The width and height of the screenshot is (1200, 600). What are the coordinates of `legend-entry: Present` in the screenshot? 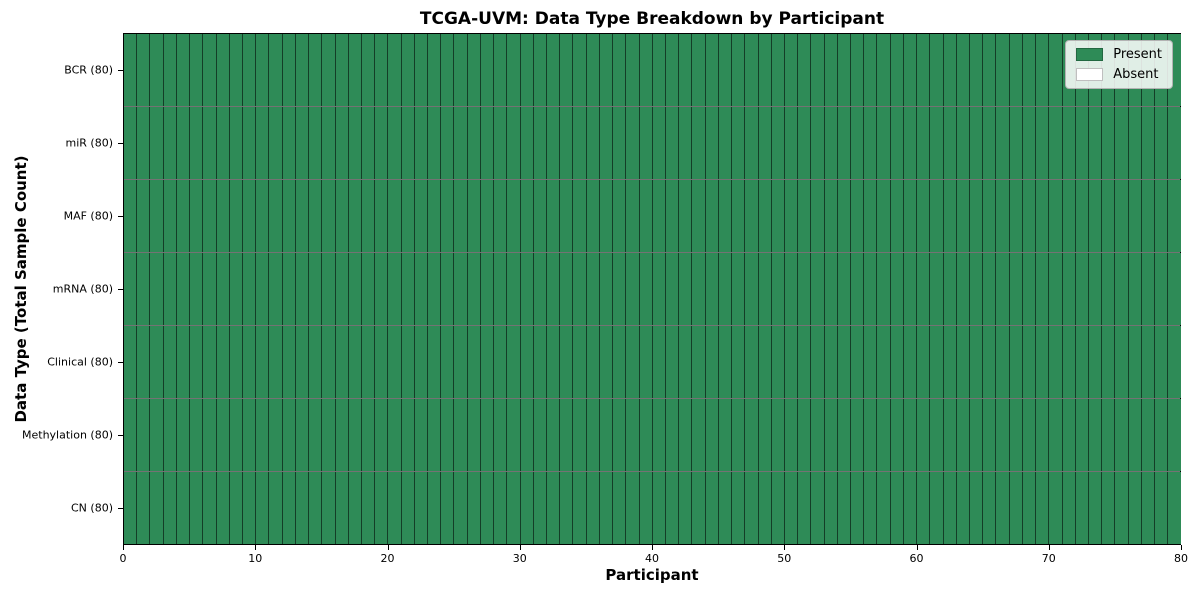 It's located at (1119, 54).